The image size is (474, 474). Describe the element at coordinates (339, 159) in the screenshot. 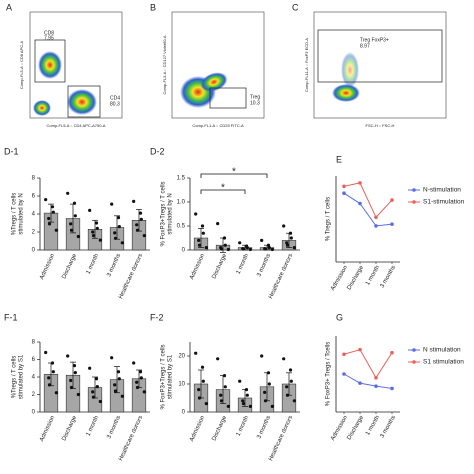

I see `panel-label: E` at that location.